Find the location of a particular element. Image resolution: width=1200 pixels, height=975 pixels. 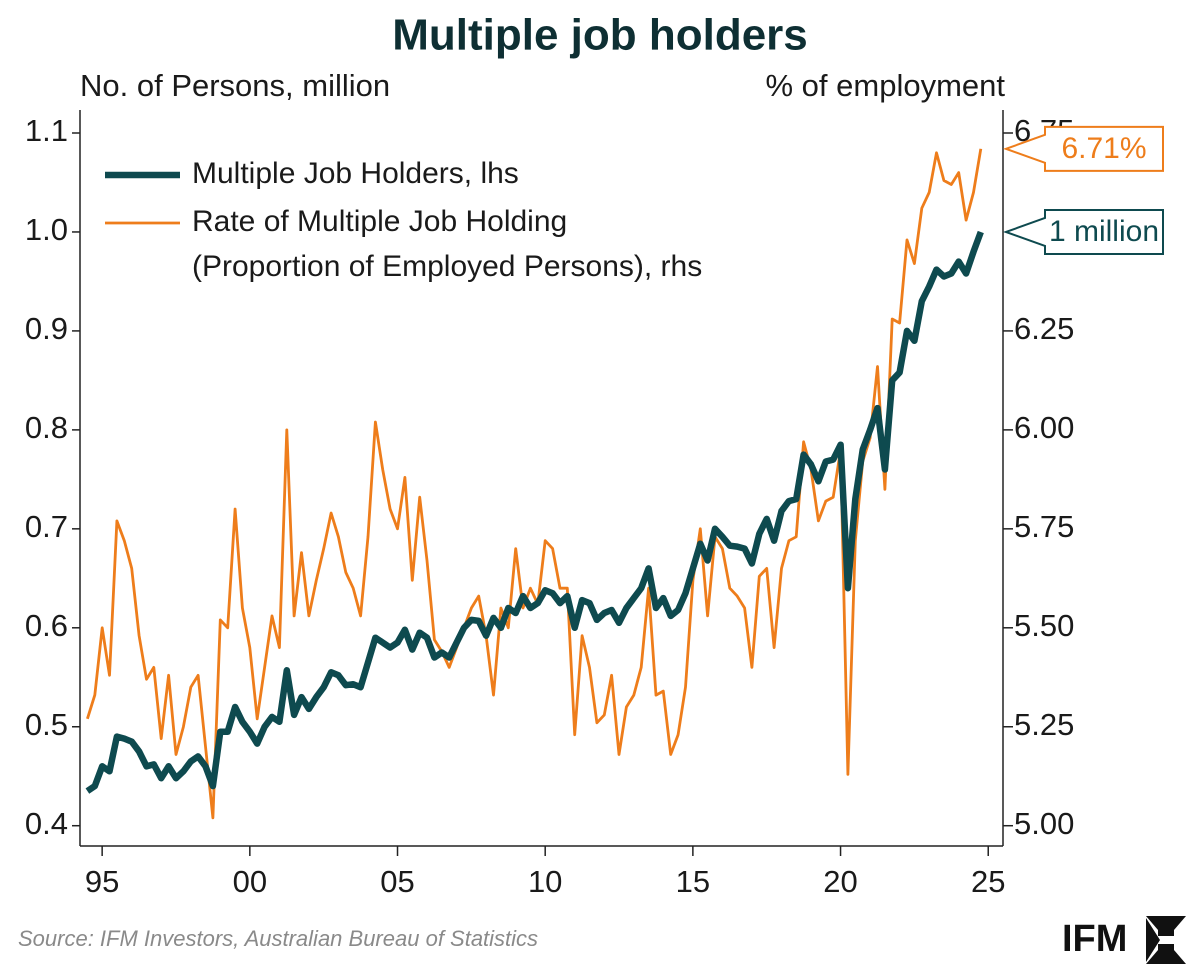

y2-axis-label: % of employment is located at coordinates (886, 85).